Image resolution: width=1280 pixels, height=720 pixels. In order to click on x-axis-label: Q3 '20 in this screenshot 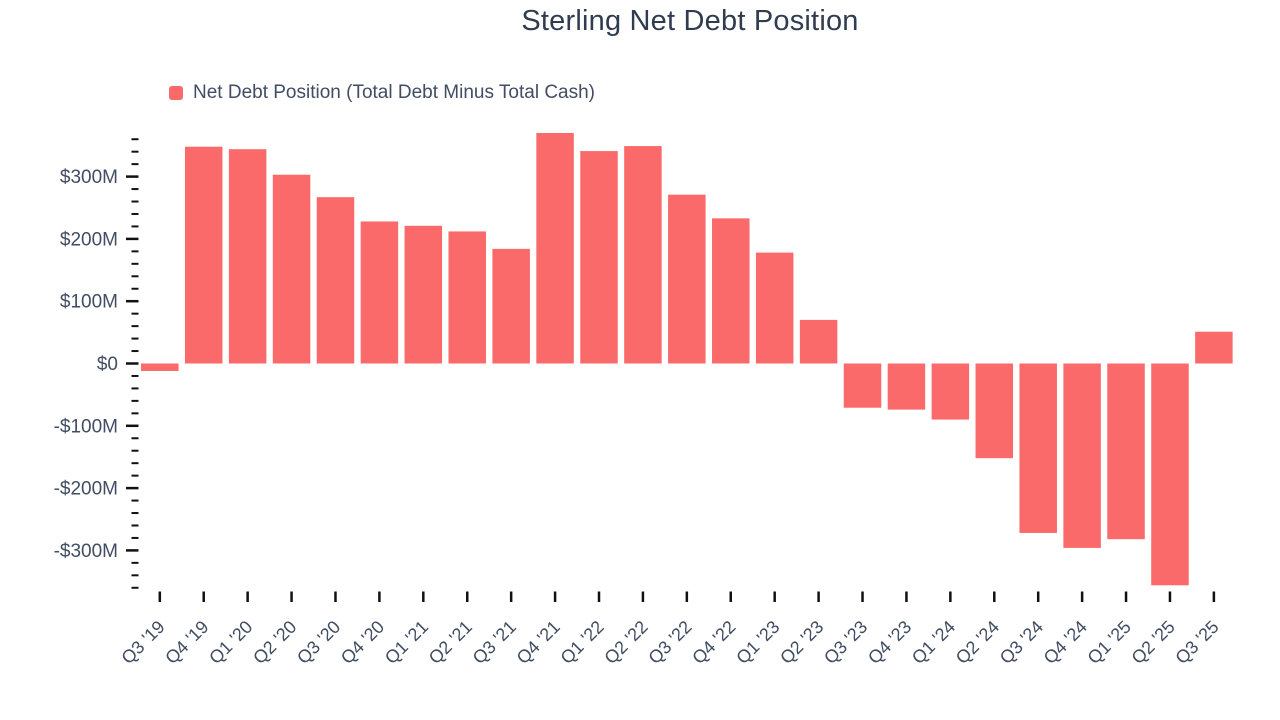, I will do `click(318, 642)`.